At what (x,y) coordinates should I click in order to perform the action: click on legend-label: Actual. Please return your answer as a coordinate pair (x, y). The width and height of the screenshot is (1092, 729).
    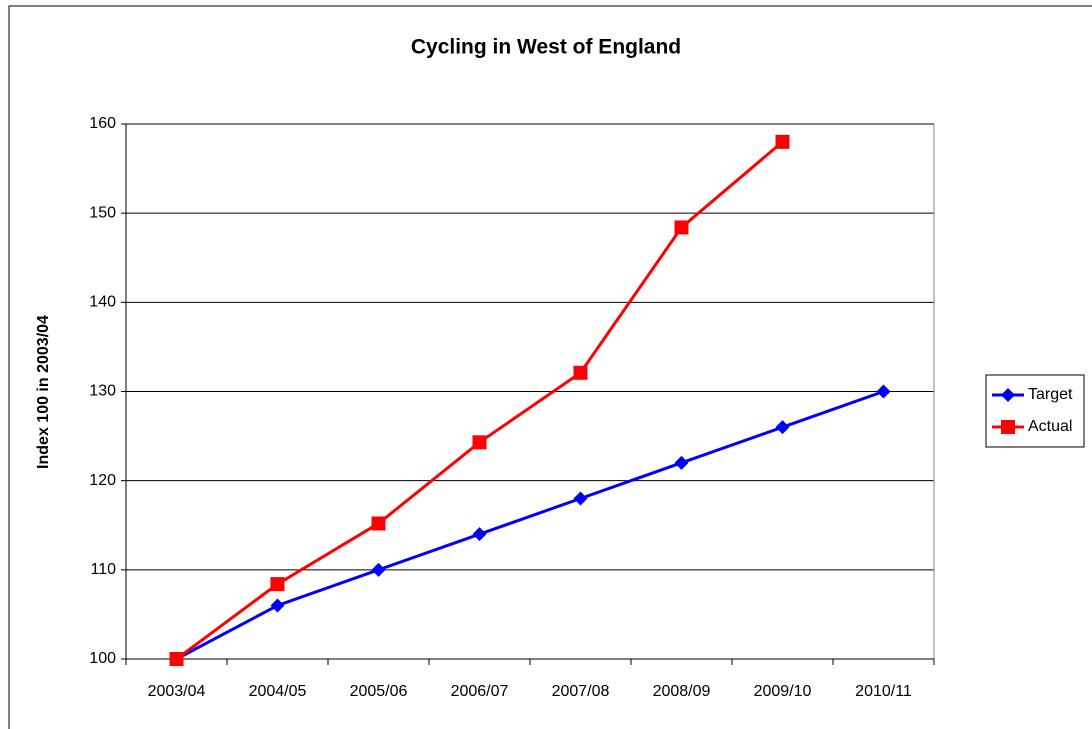
    Looking at the image, I should click on (1050, 426).